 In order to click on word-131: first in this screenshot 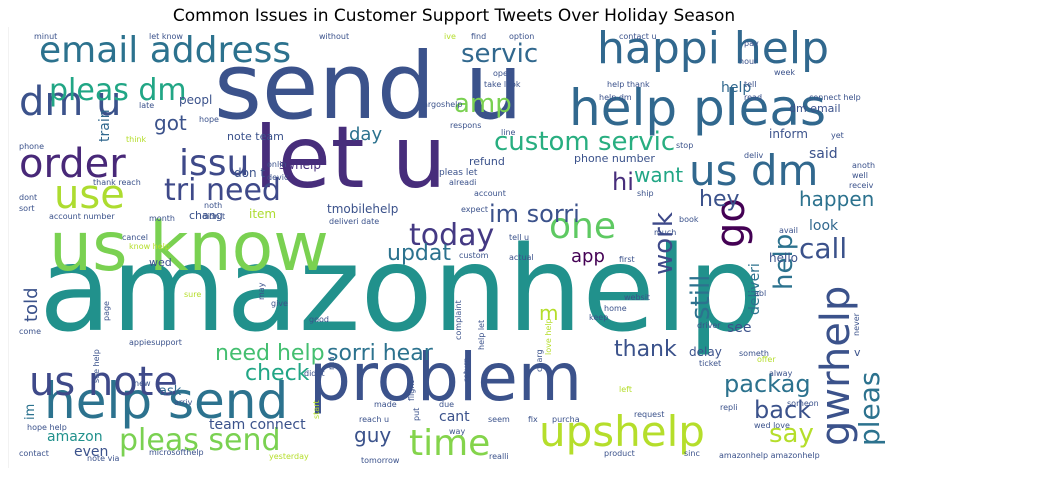, I will do `click(627, 259)`.